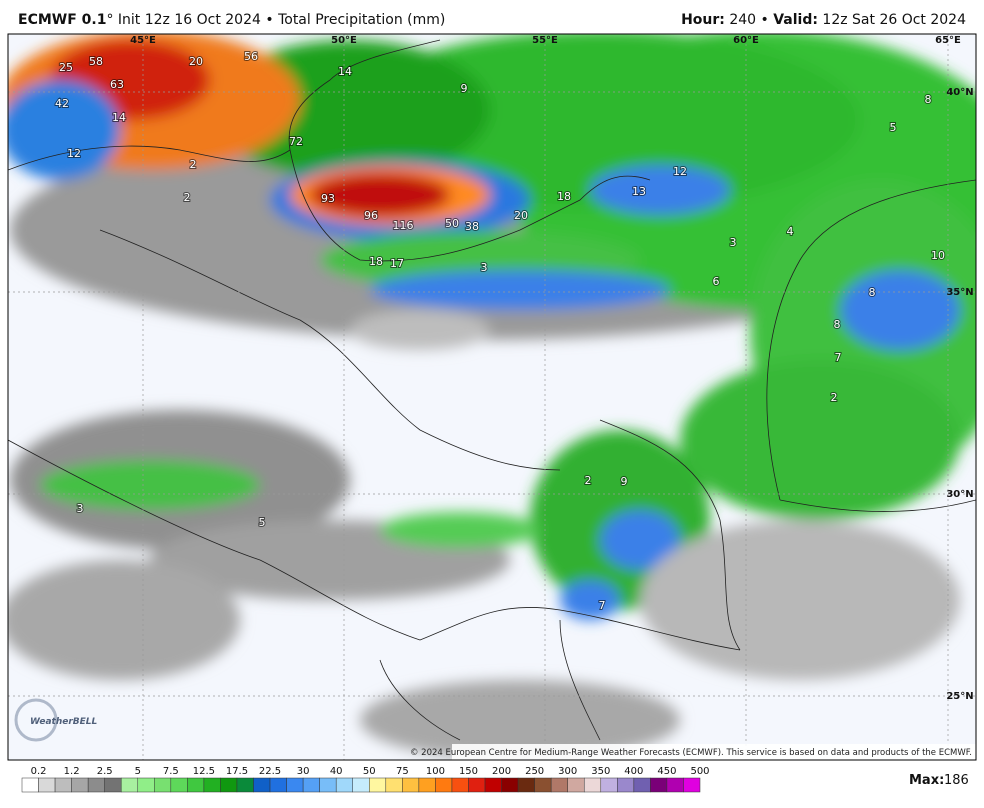 Image resolution: width=984 pixels, height=808 pixels. I want to click on init: Init 12z 16 Oct 2024, so click(189, 20).